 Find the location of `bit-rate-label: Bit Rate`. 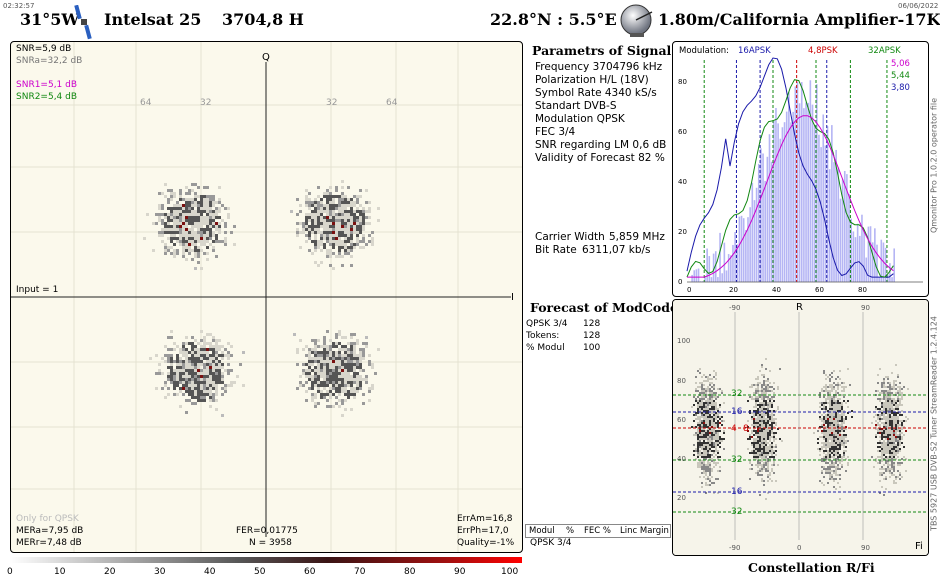

bit-rate-label: Bit Rate is located at coordinates (556, 250).